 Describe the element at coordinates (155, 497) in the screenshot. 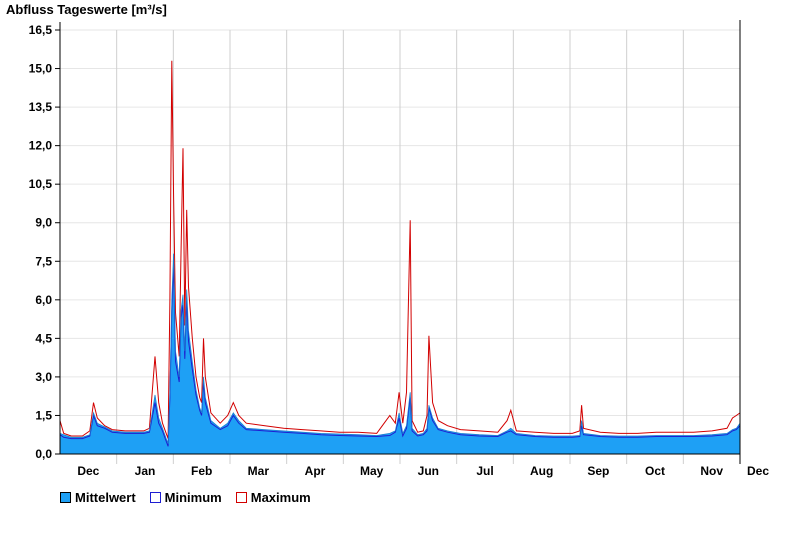

I see `legend-swatch-minimum` at that location.